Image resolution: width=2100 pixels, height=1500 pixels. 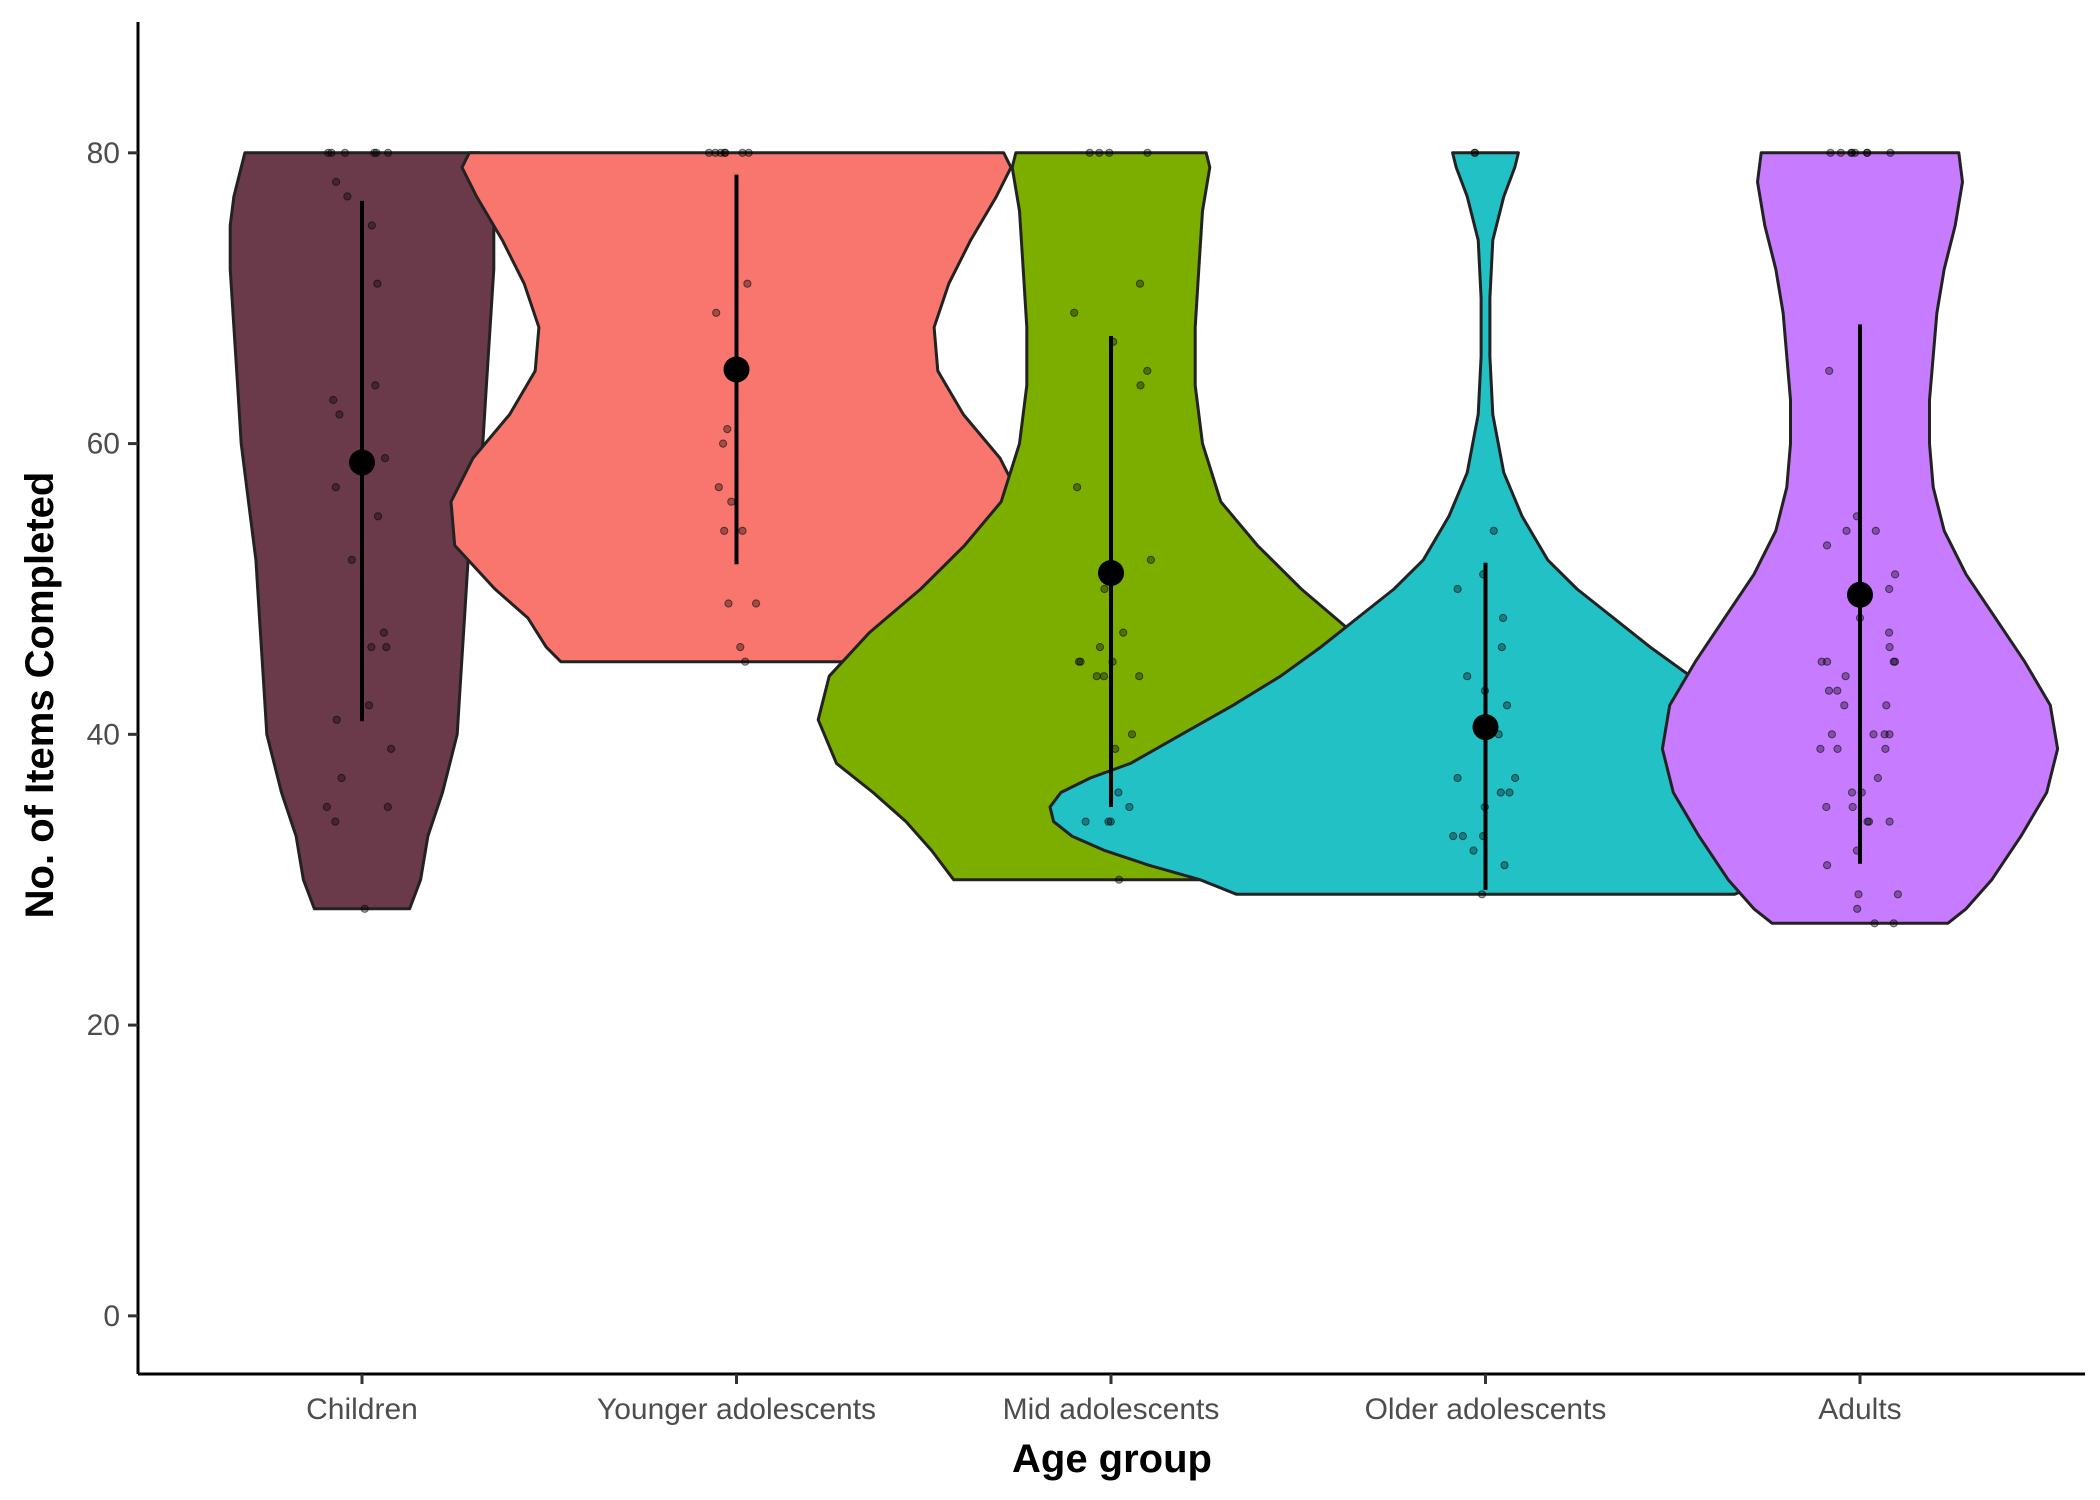 I want to click on y-tick-label-0: 0, so click(x=111, y=1316).